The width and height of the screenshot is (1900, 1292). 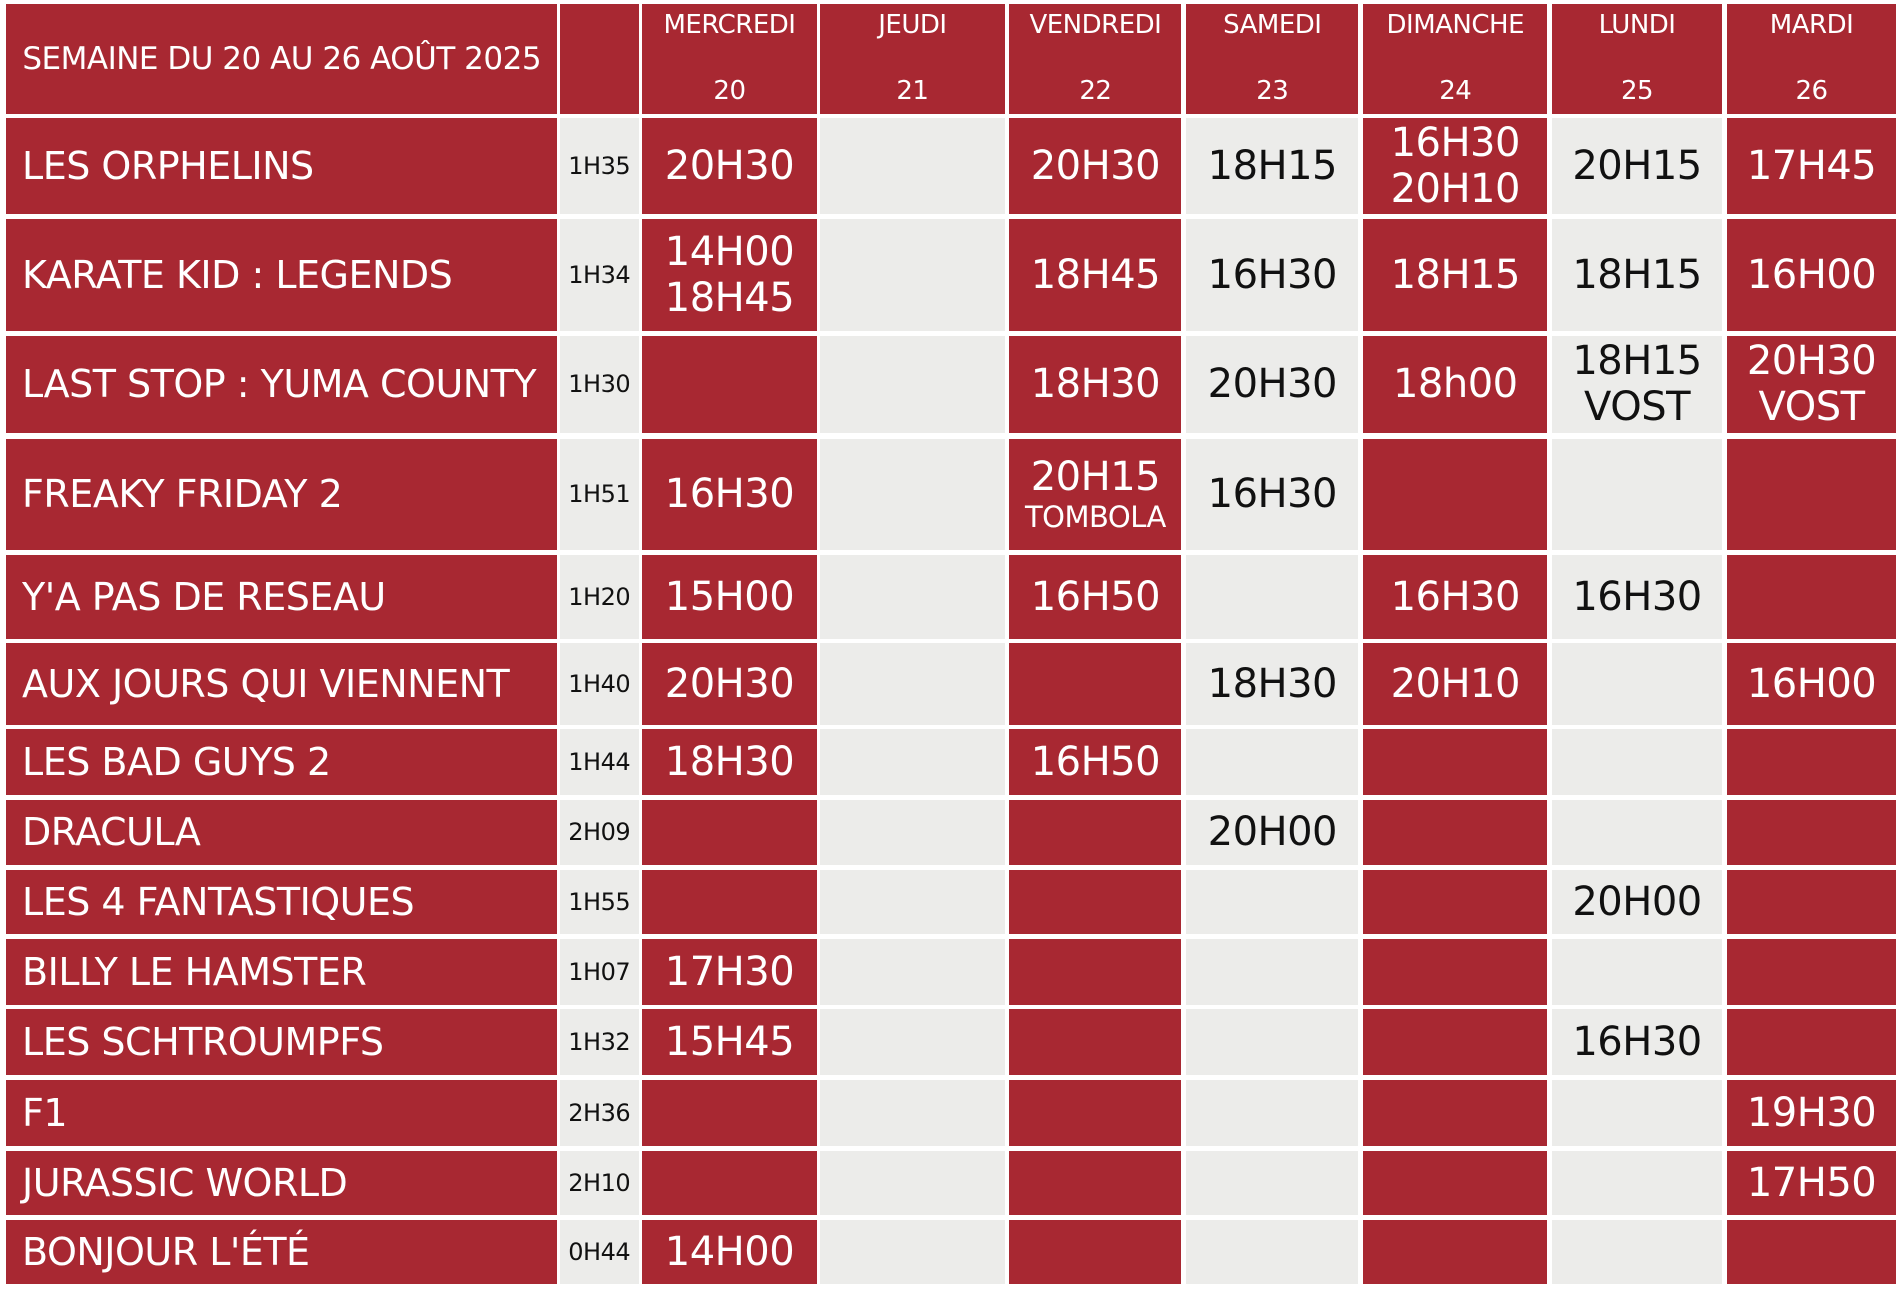 I want to click on week-label: SEMAINE DU 20 AU 26 AOÛT 2025, so click(x=282, y=58).